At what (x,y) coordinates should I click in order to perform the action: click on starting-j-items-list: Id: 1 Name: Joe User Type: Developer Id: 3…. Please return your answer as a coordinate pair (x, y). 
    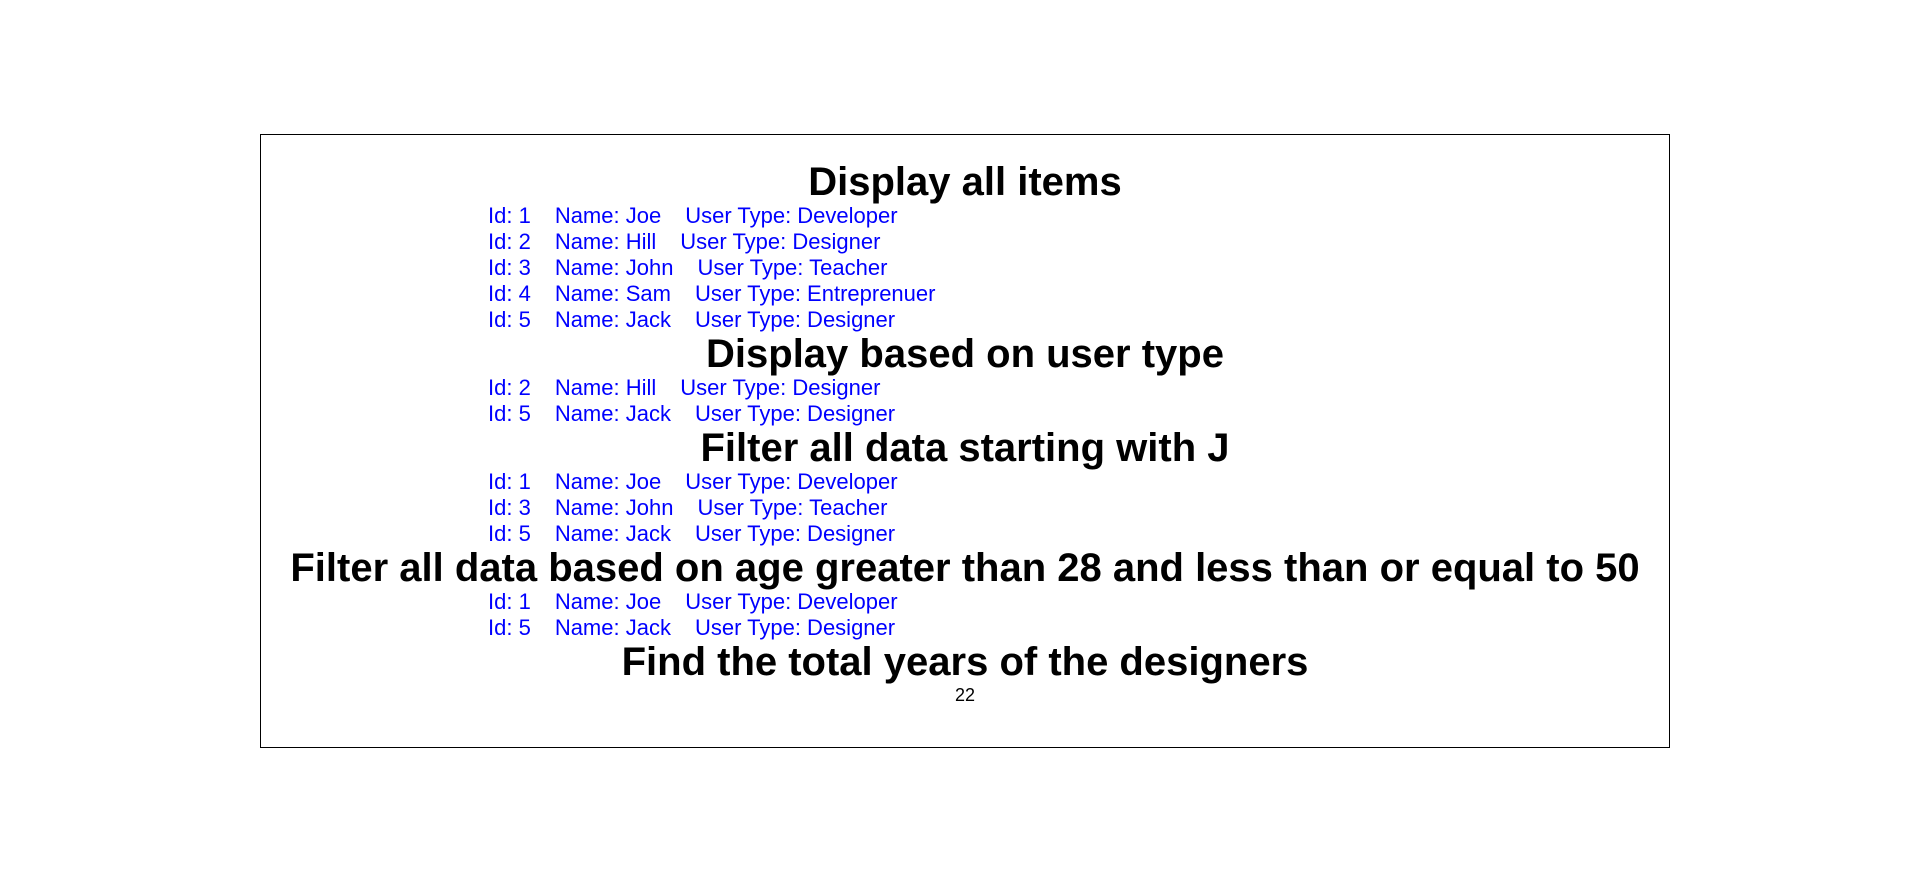
    Looking at the image, I should click on (965, 508).